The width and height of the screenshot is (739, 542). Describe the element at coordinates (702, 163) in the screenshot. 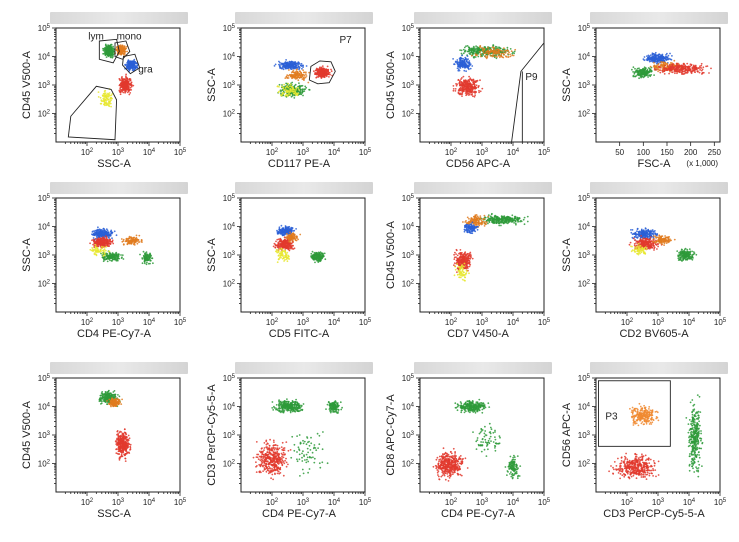

I see `x-multiplier-label: (x 1,000)` at that location.